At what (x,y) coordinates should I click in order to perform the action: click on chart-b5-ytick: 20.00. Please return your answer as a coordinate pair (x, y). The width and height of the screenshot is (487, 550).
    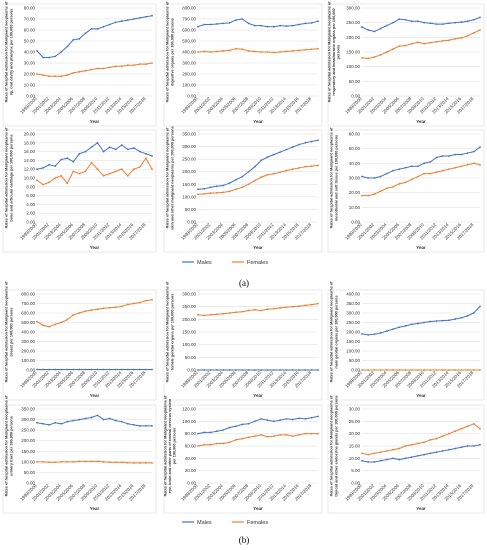
    Looking at the image, I should click on (191, 470).